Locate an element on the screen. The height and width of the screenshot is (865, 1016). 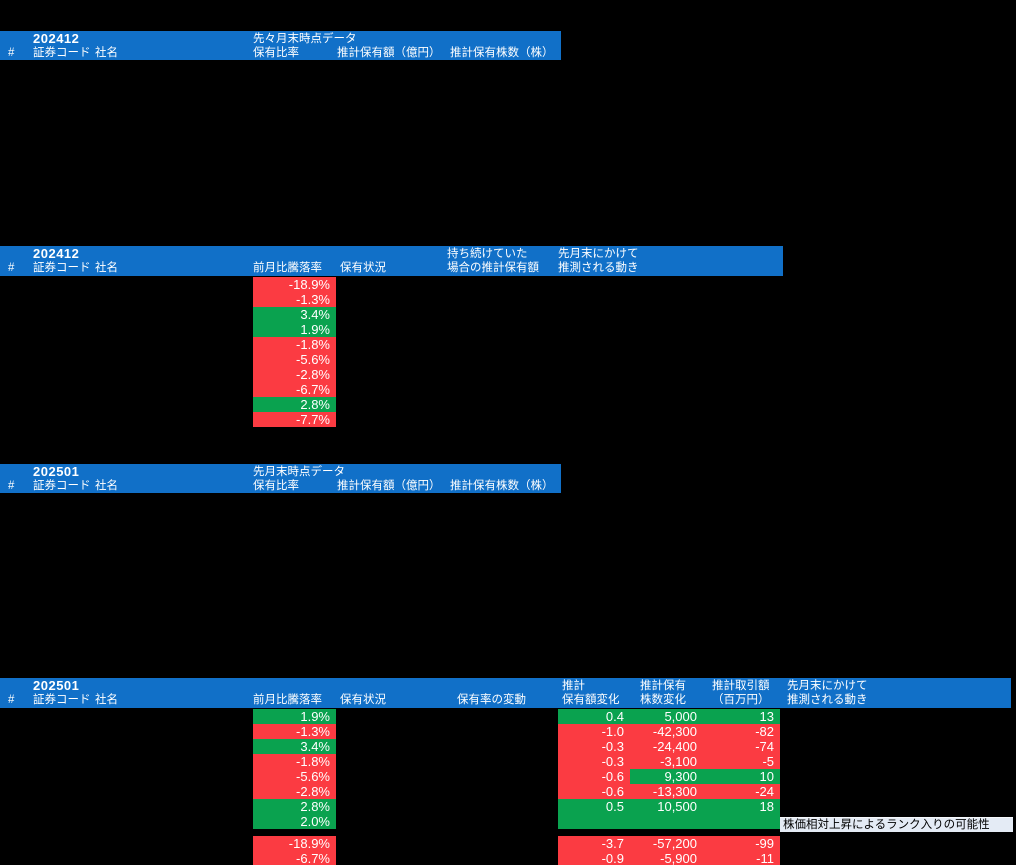
table2-pct-cell: 2.8% is located at coordinates (294, 404).